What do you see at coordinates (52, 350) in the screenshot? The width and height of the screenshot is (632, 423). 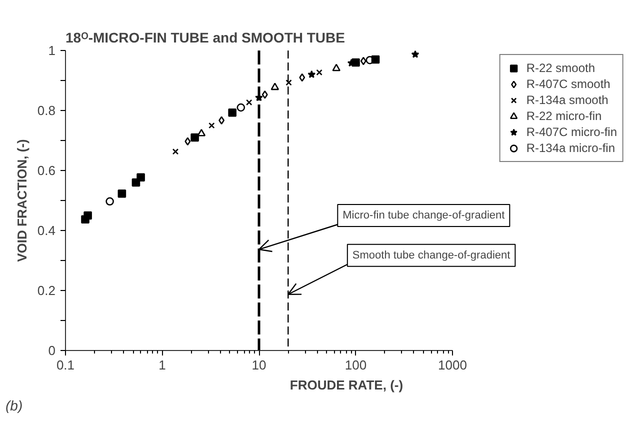 I see `y-tick-label: 0` at bounding box center [52, 350].